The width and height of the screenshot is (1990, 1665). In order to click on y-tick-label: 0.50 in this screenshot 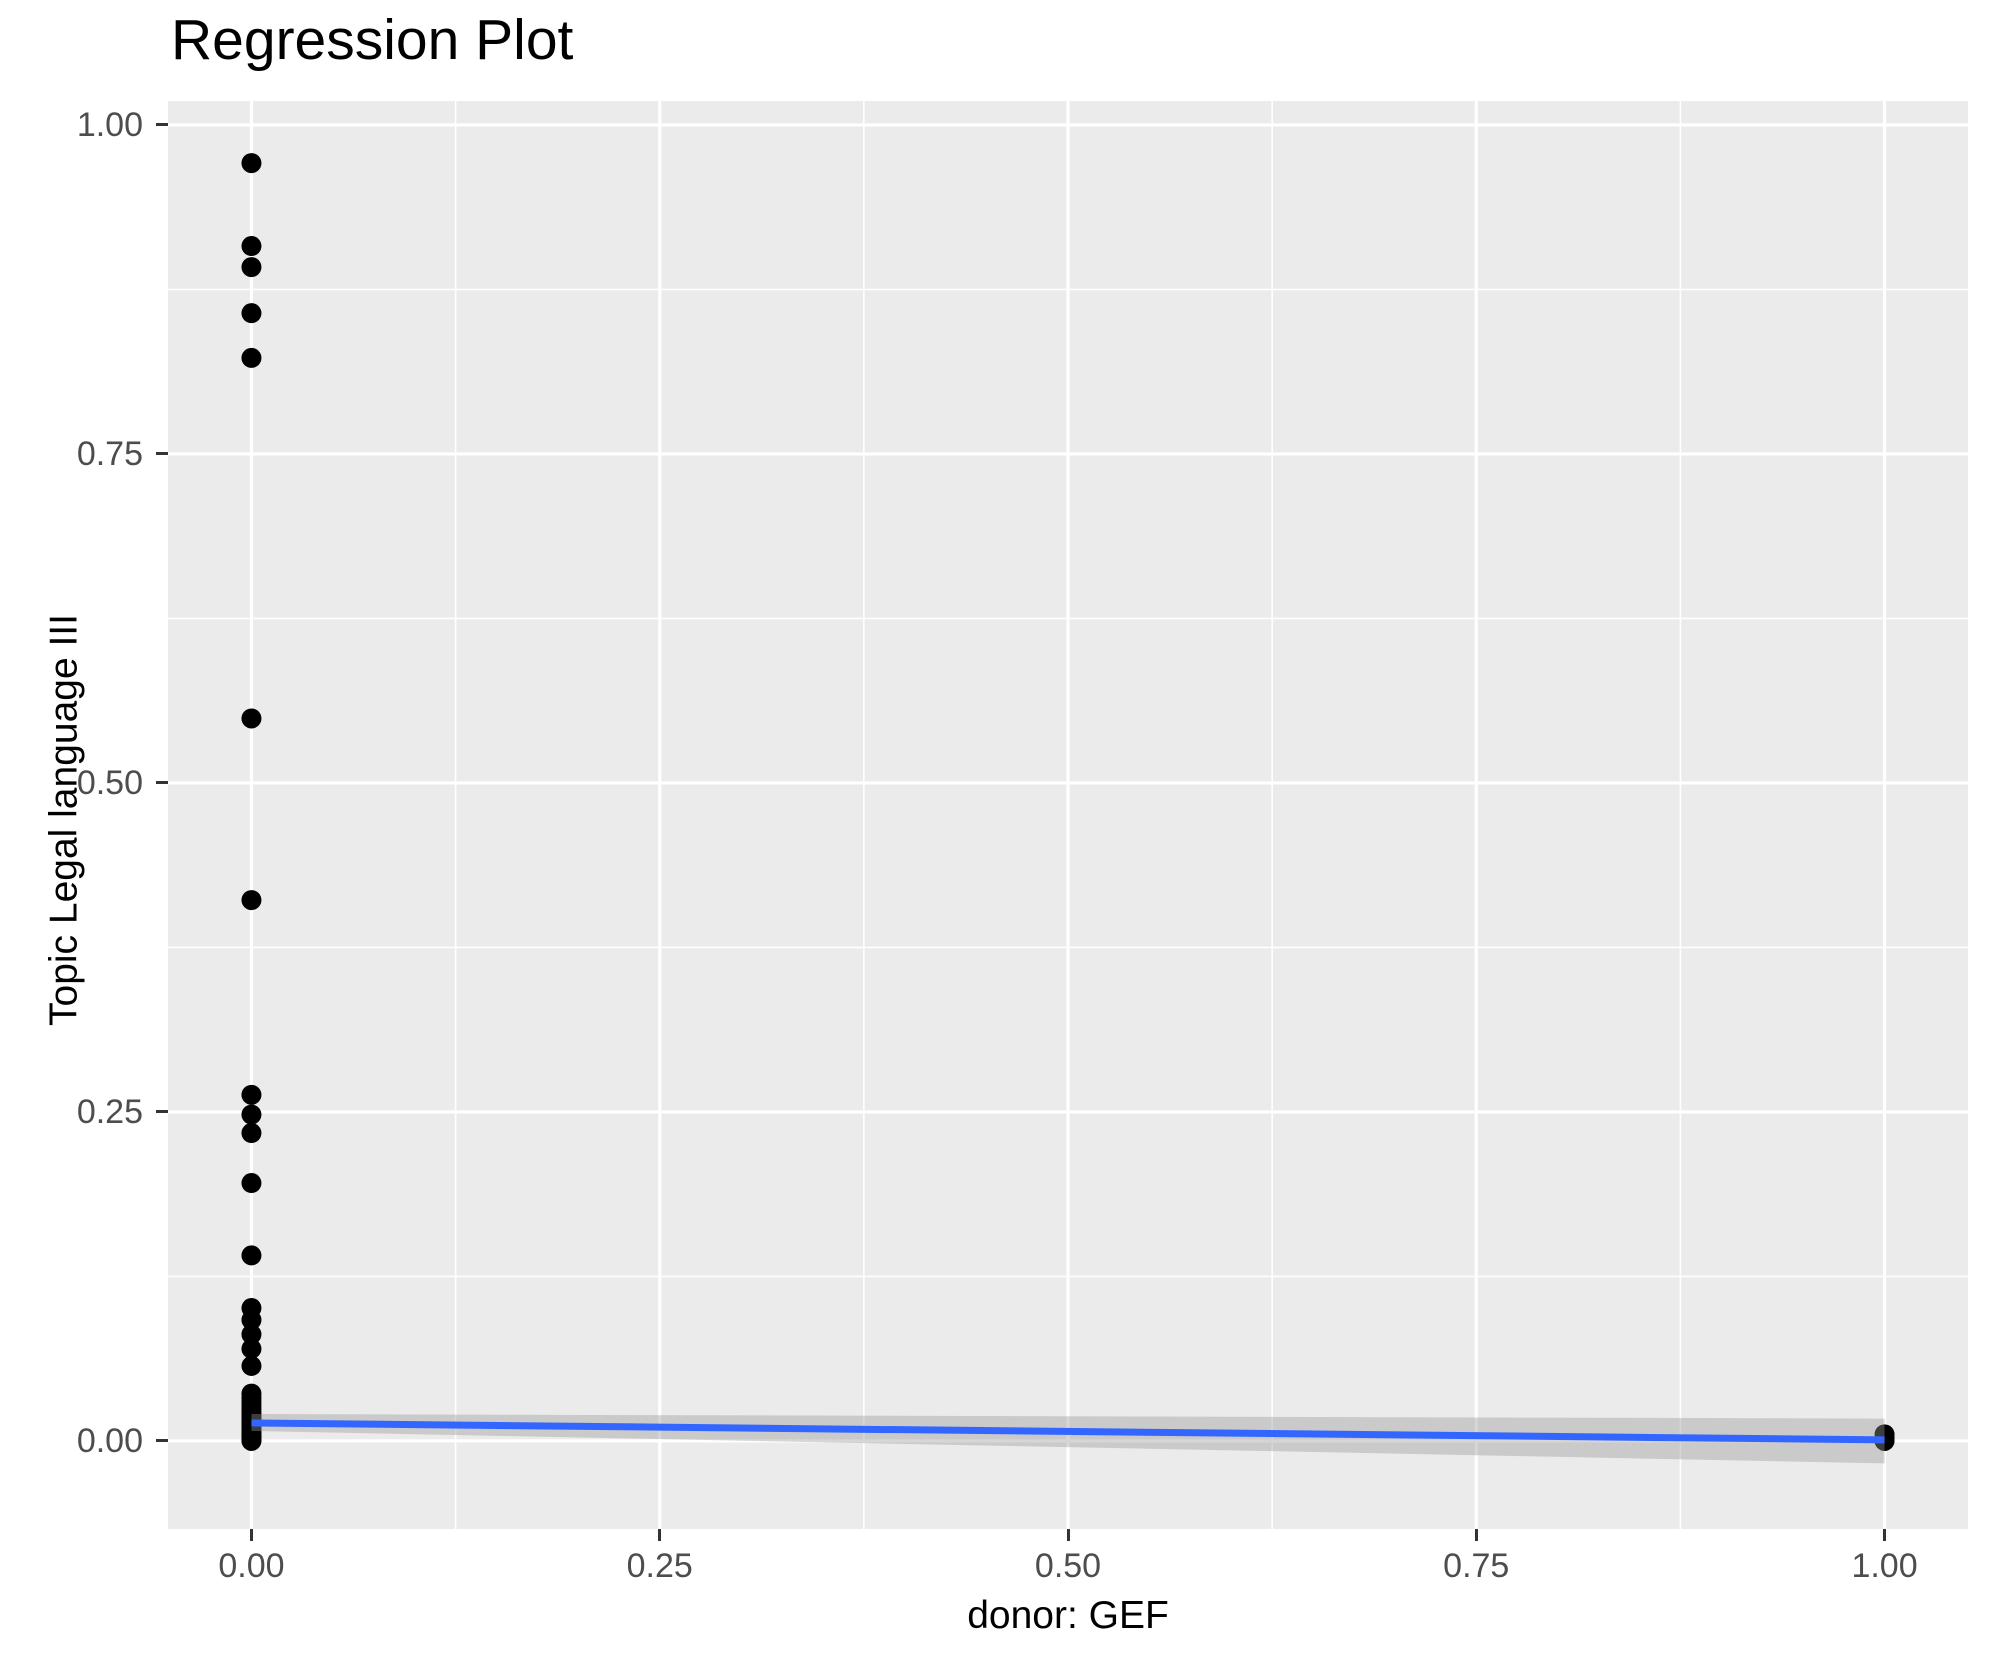, I will do `click(109, 782)`.